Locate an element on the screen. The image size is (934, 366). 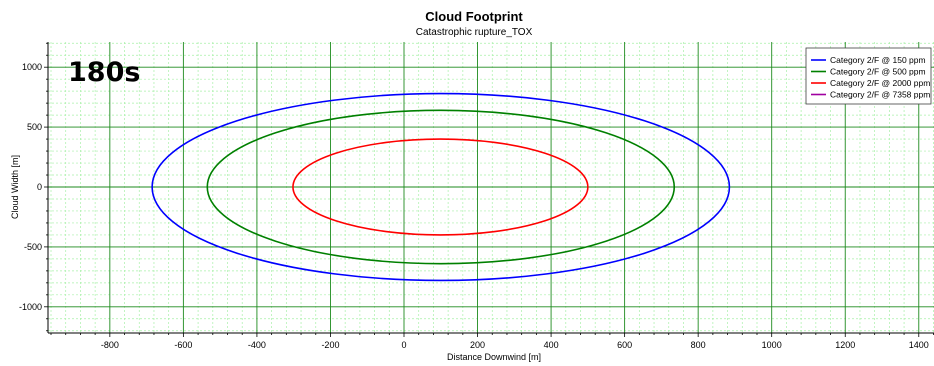
y-tick-label: 0 is located at coordinates (39, 187).